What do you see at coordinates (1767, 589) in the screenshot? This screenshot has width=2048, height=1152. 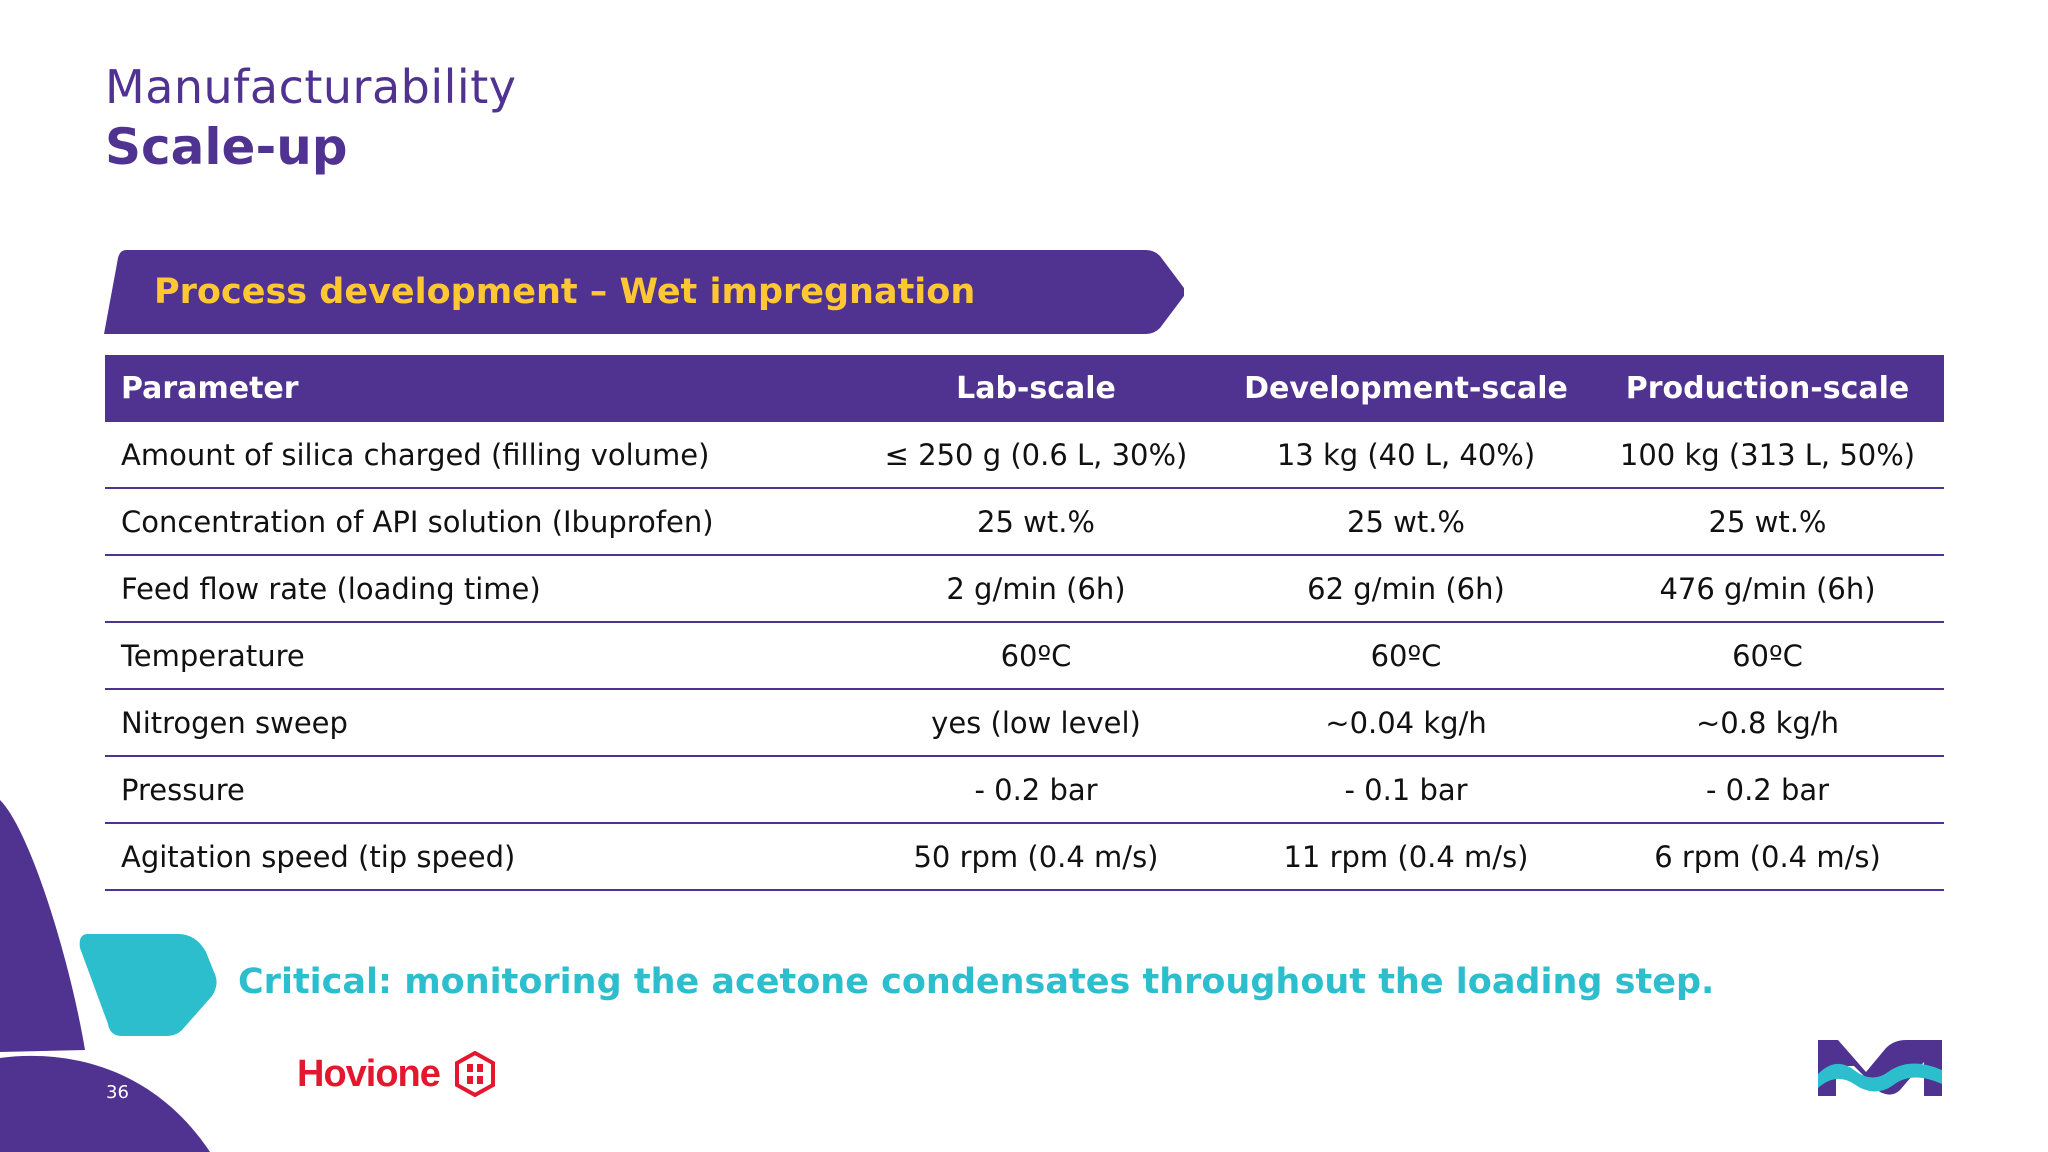 I see `table-cell: 476 g/min (6h)` at bounding box center [1767, 589].